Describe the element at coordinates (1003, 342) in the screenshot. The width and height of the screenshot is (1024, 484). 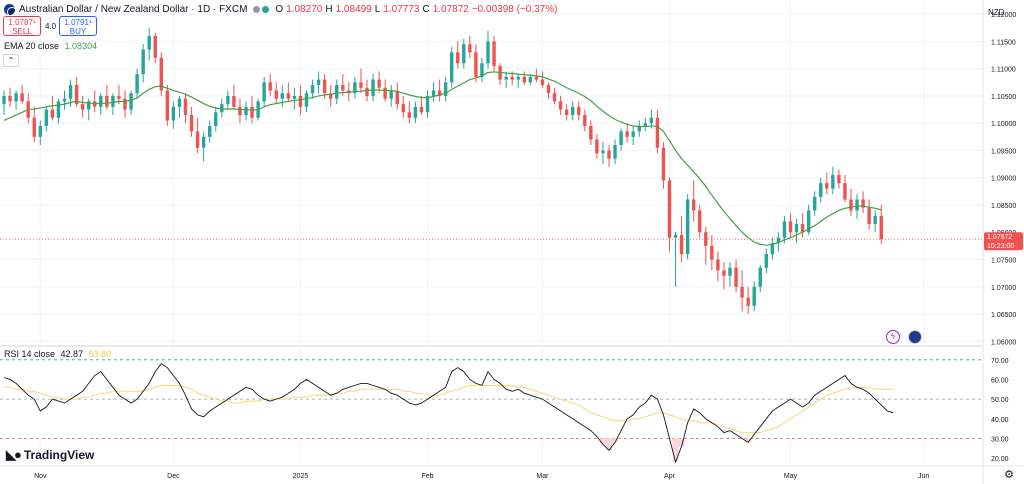
I see `price-tick-label: 1.06000` at that location.